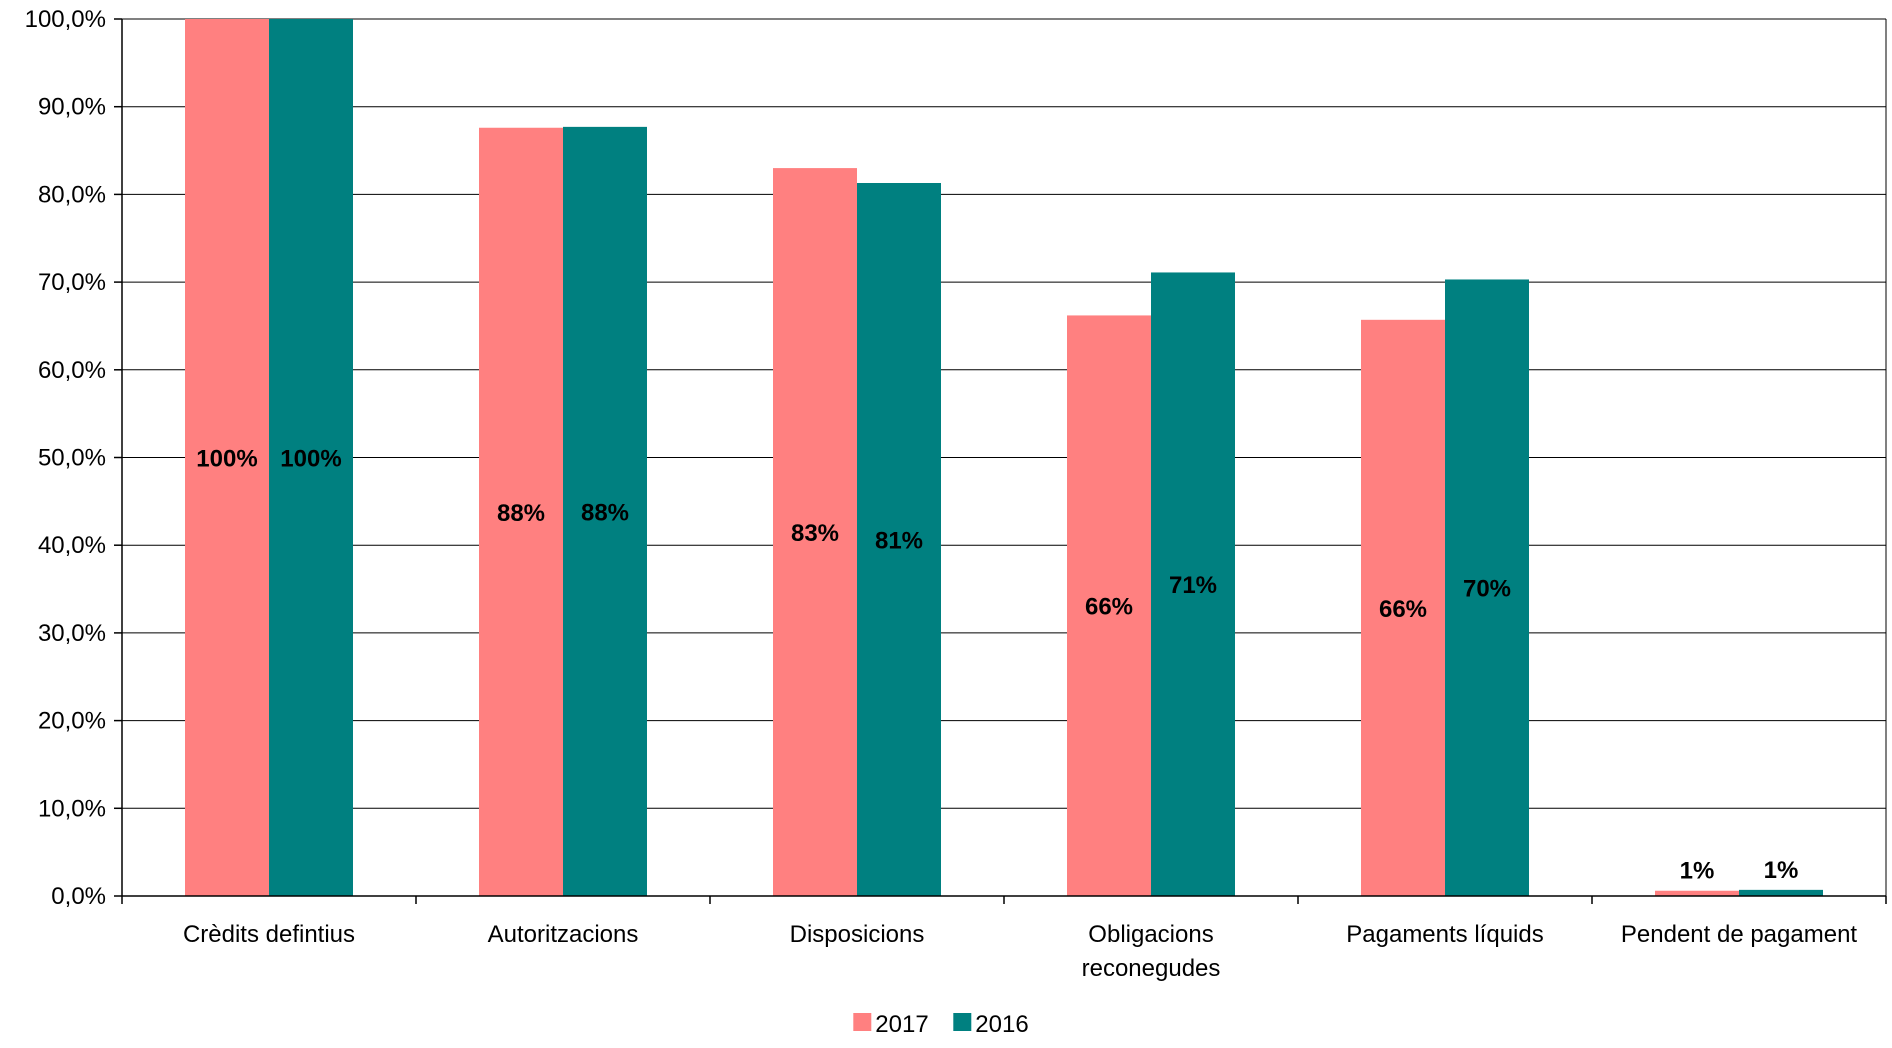 The height and width of the screenshot is (1048, 1892). I want to click on y-tick-label: 50,0%, so click(72, 458).